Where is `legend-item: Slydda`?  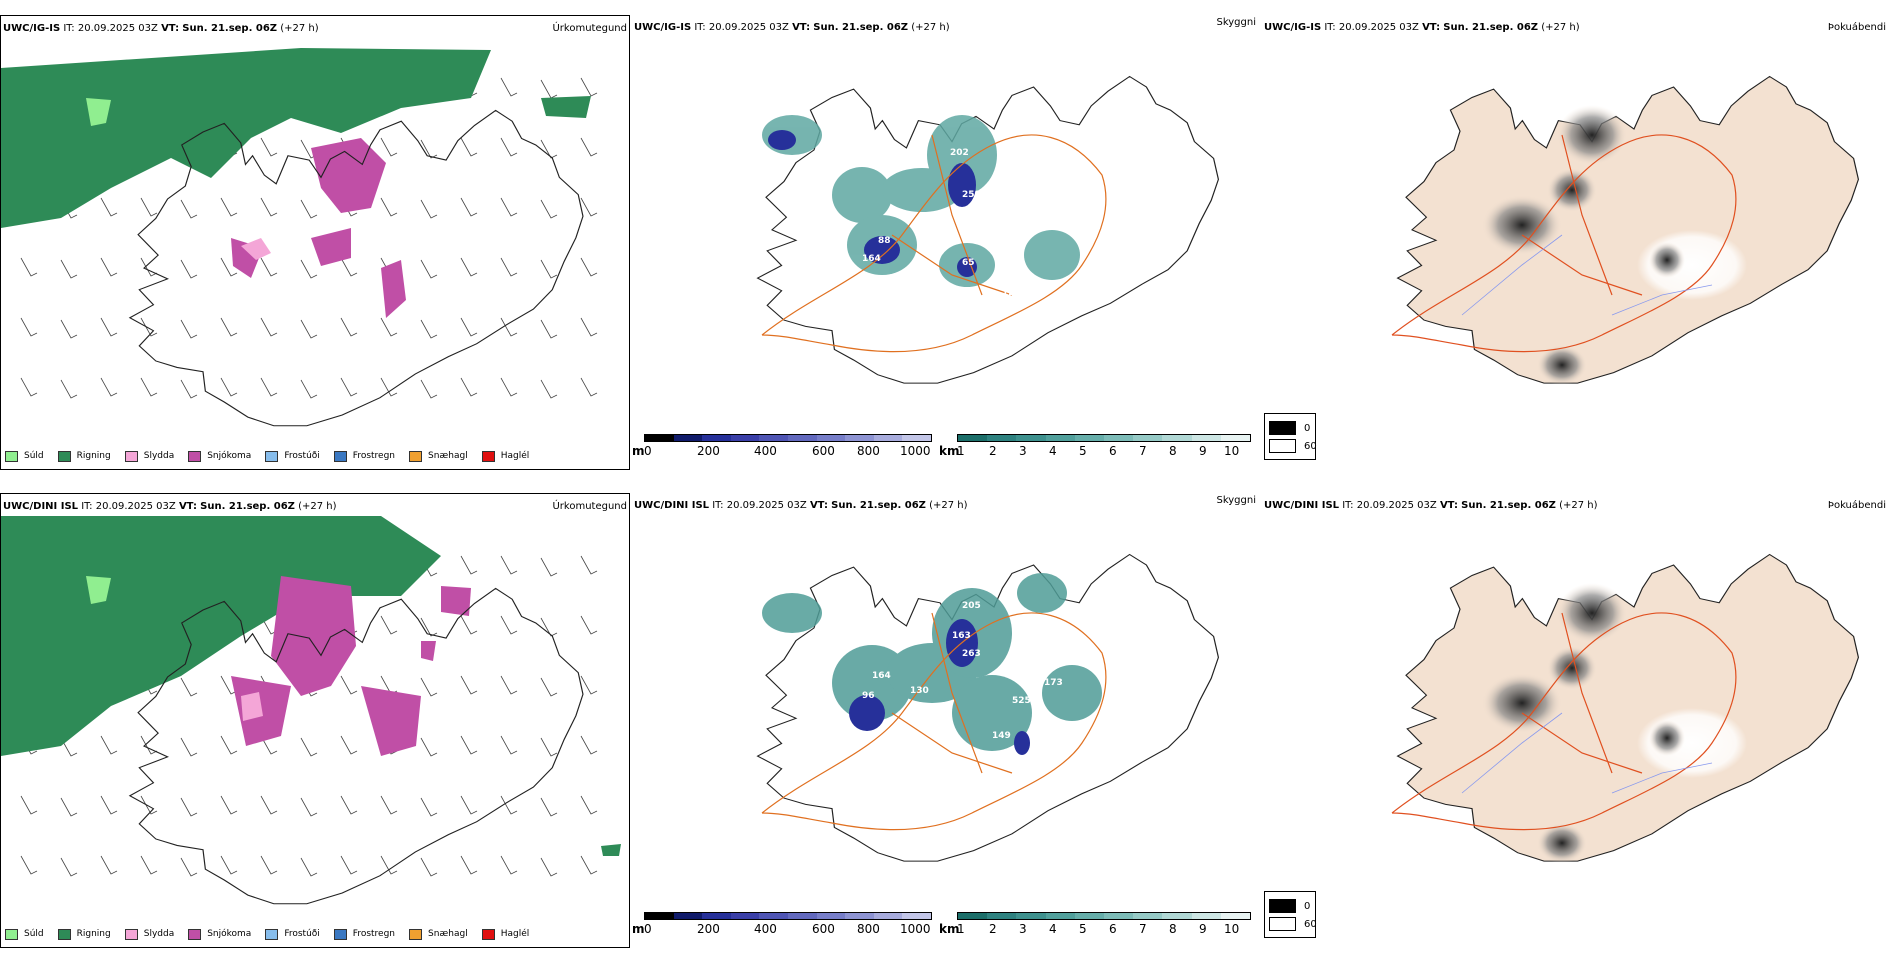 legend-item: Slydda is located at coordinates (149, 456).